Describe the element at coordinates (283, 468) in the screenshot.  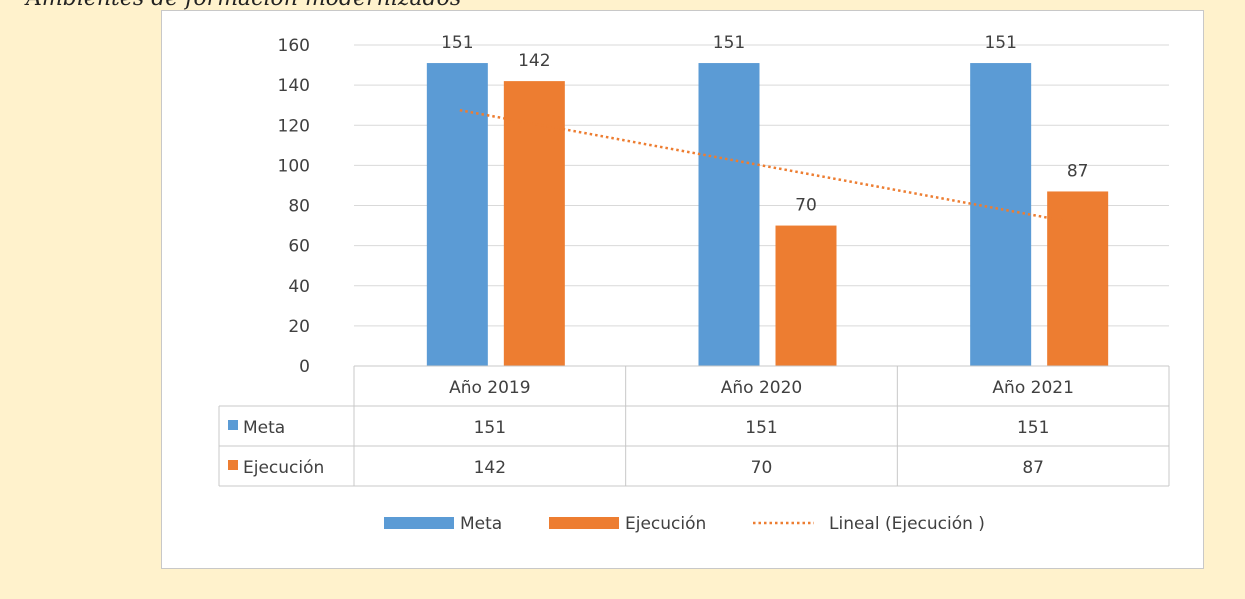
I see `table-row-label: Ejecución` at that location.